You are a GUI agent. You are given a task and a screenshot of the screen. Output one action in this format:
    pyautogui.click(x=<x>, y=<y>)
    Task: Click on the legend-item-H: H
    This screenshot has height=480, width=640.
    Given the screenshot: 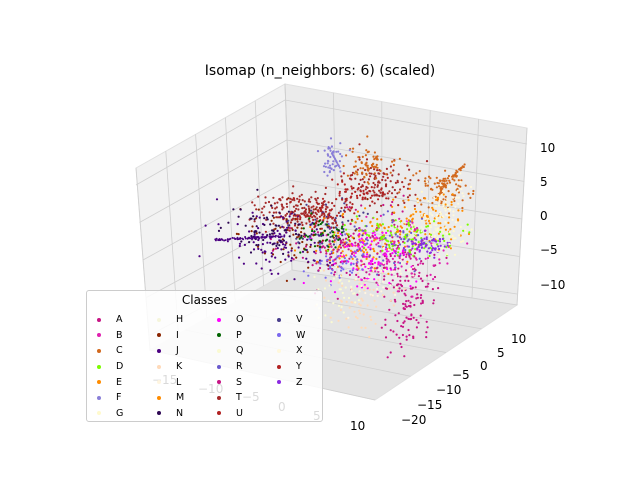 What is the action you would take?
    pyautogui.click(x=165, y=320)
    